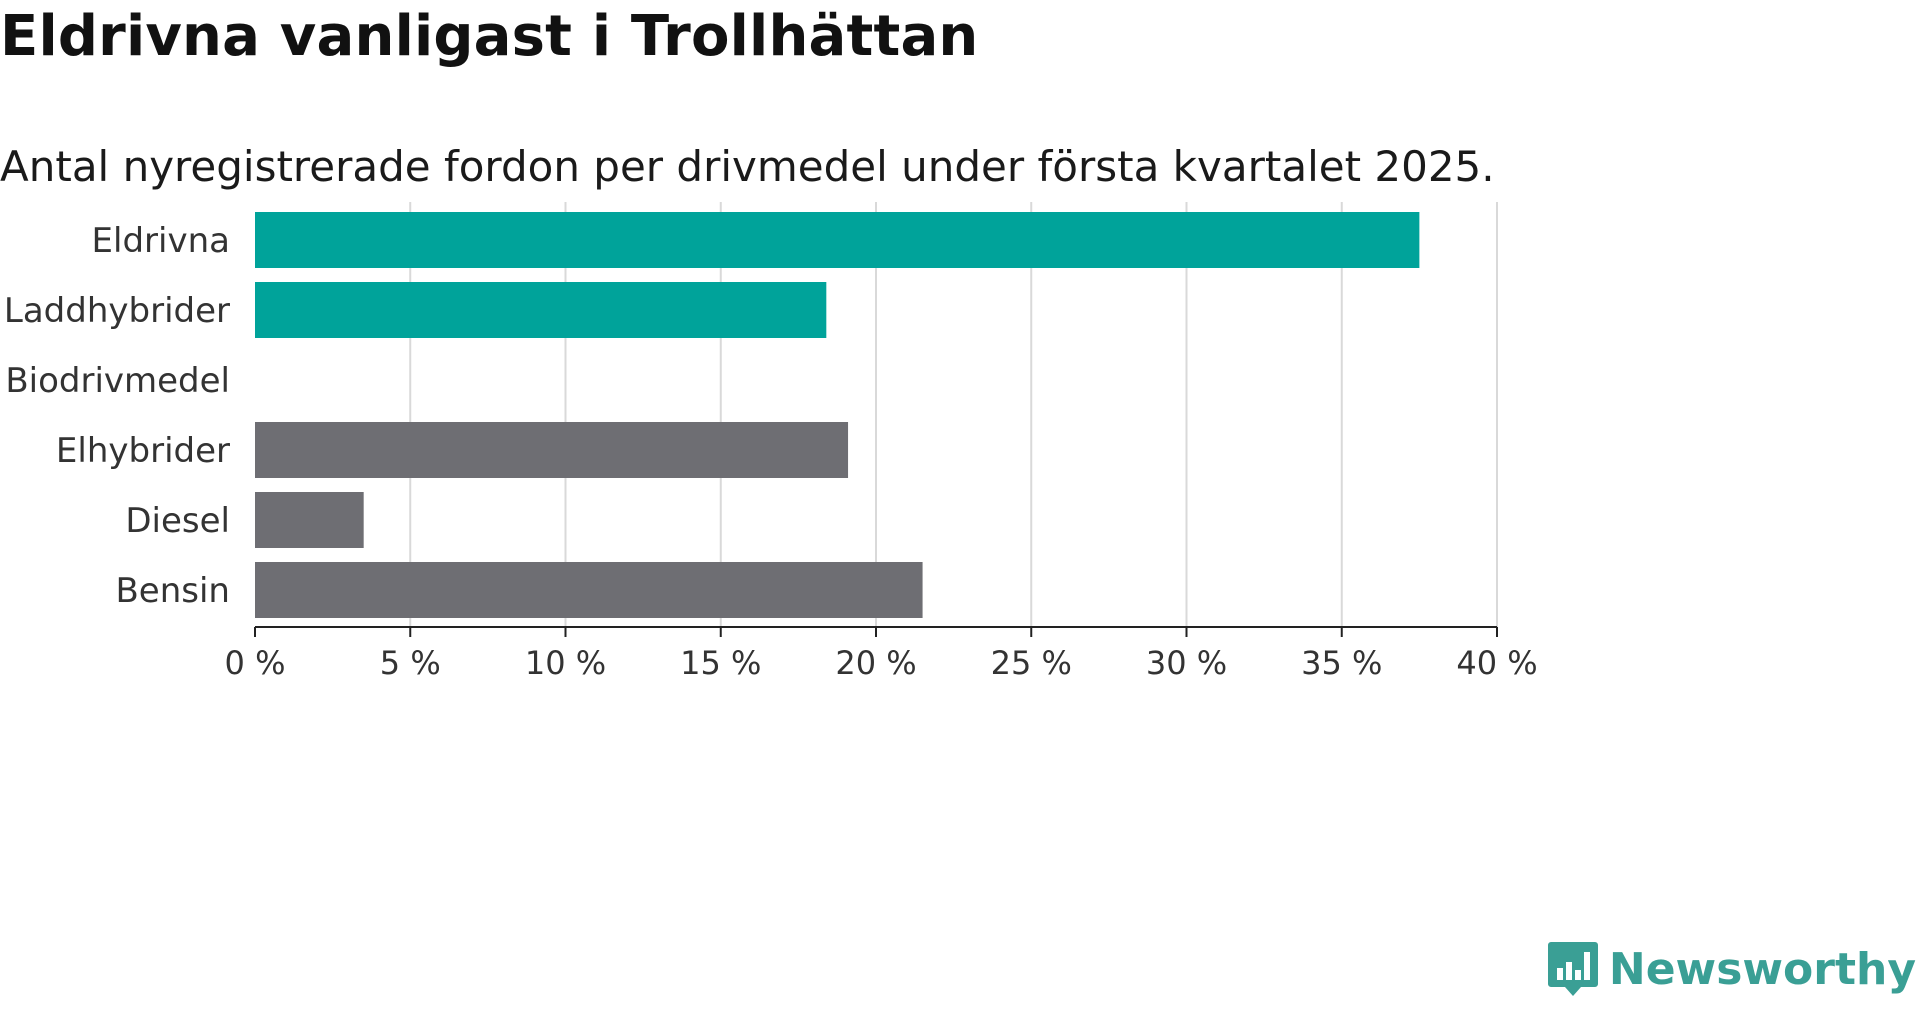  I want to click on x-tick-label: 10 %, so click(565, 663).